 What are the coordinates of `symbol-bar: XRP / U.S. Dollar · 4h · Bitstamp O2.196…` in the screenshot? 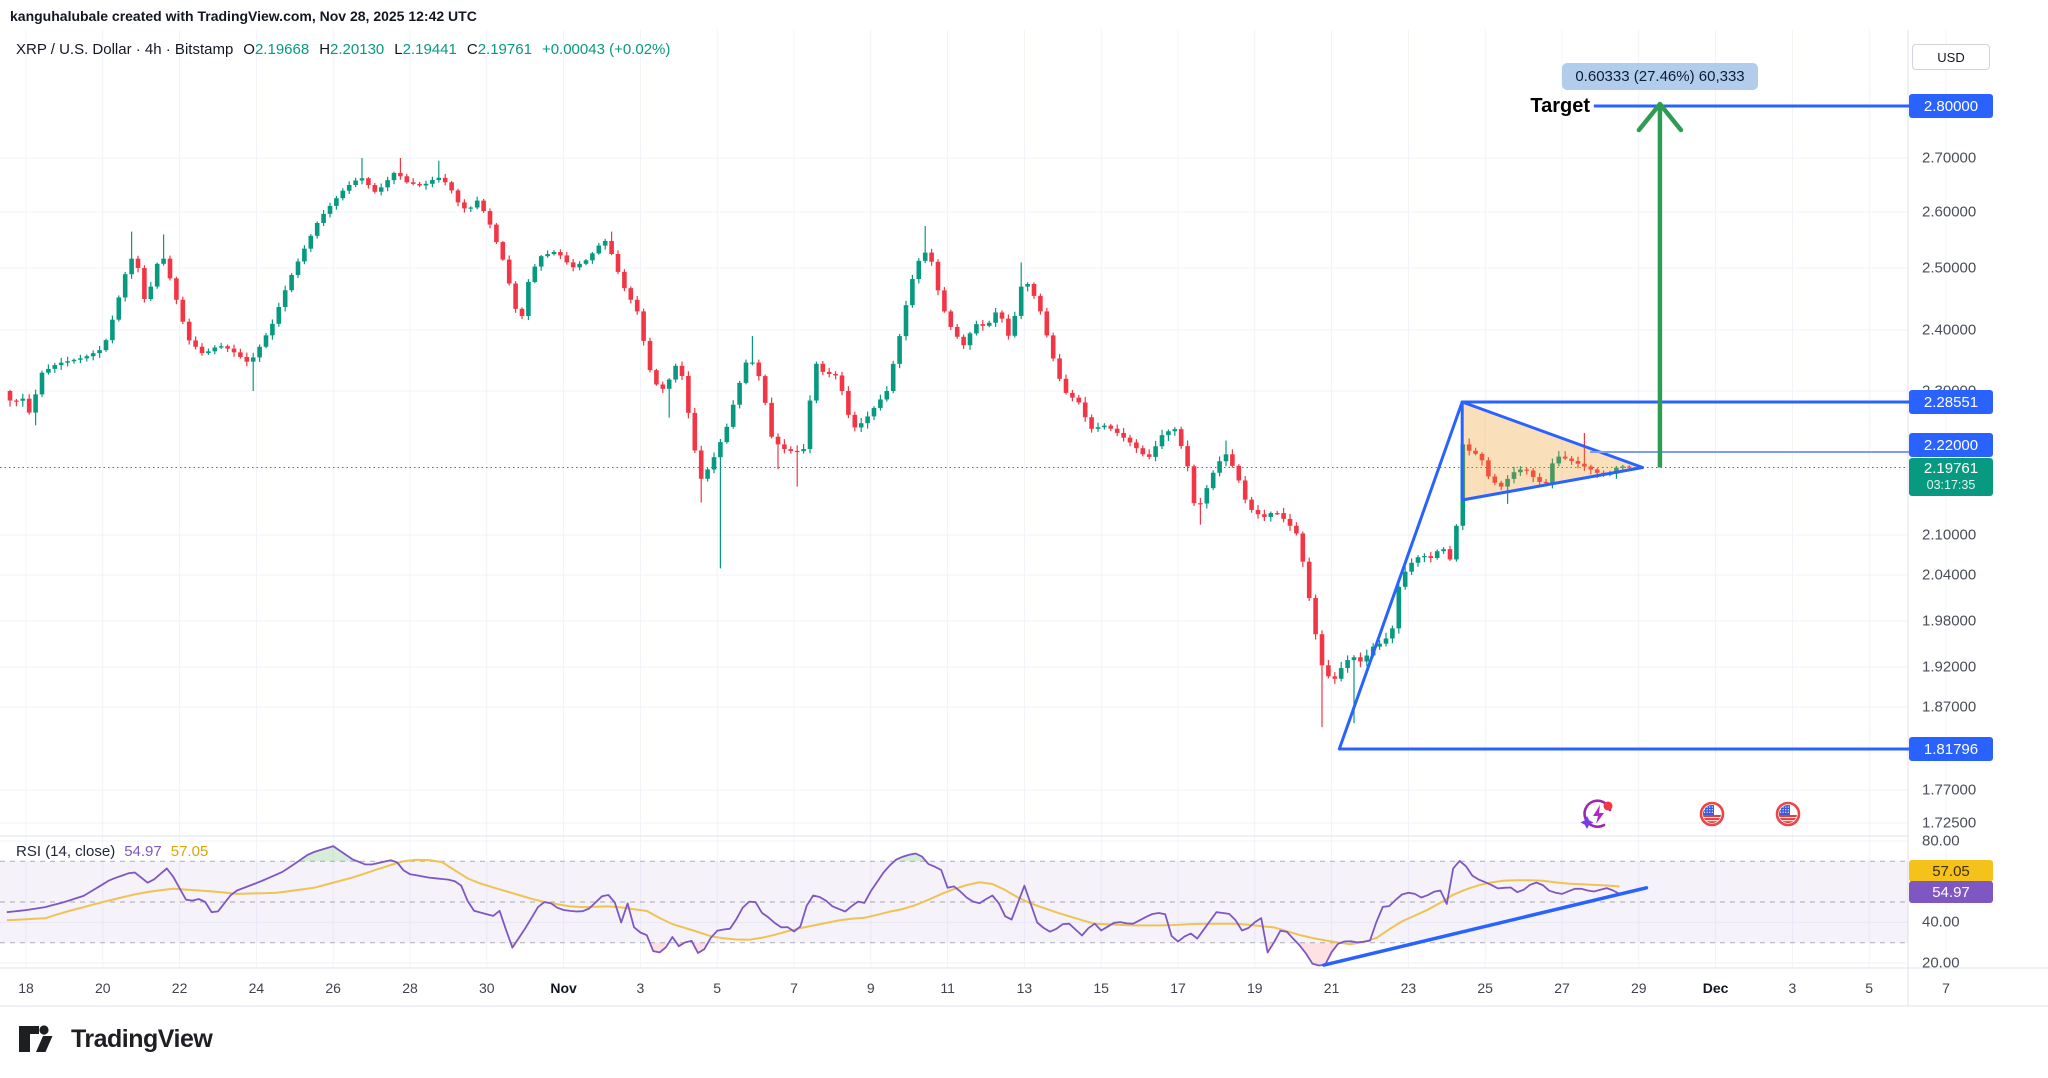 It's located at (343, 49).